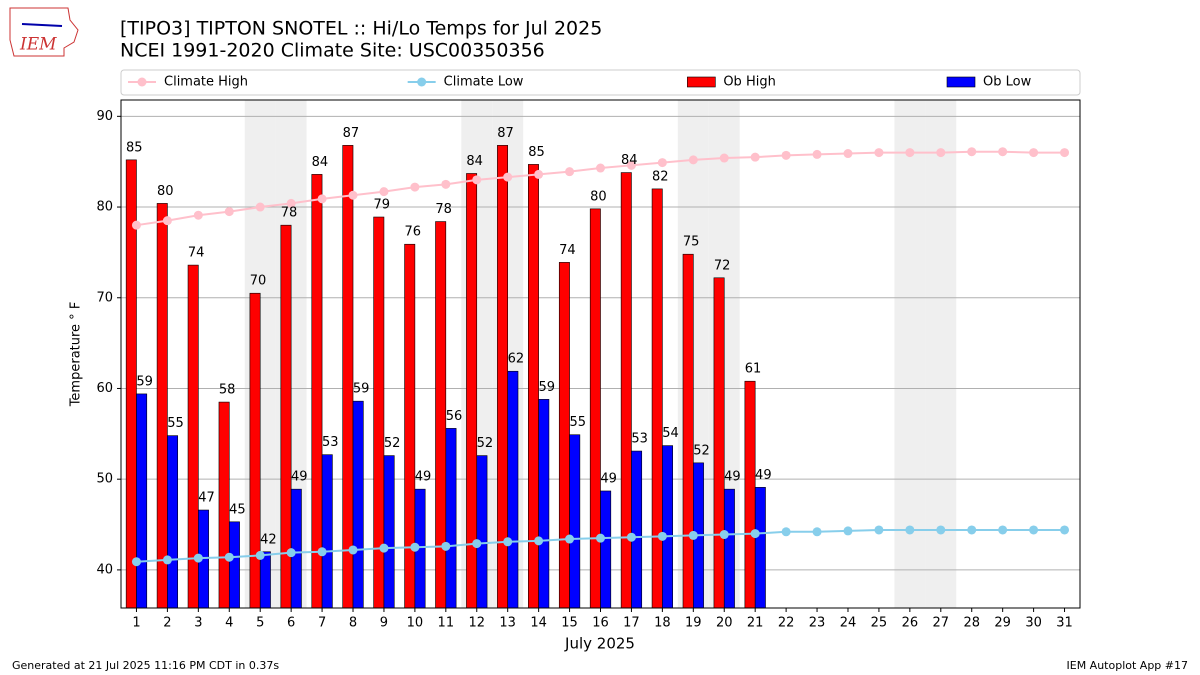 This screenshot has height=675, width=1200. Describe the element at coordinates (749, 82) in the screenshot. I see `legend-label: Ob High` at that location.